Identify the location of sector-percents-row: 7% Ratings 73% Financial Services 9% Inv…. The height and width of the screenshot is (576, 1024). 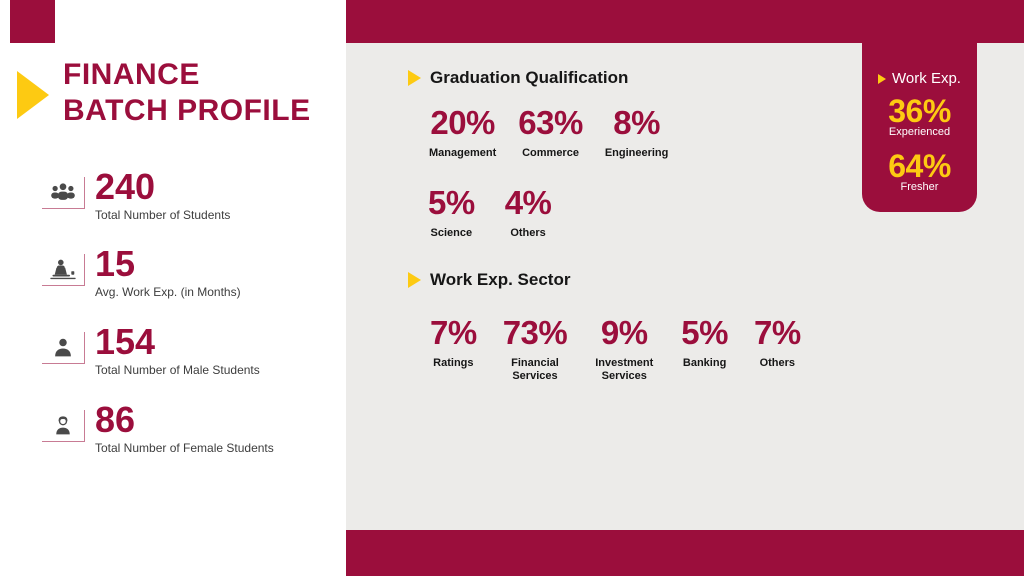
(615, 348).